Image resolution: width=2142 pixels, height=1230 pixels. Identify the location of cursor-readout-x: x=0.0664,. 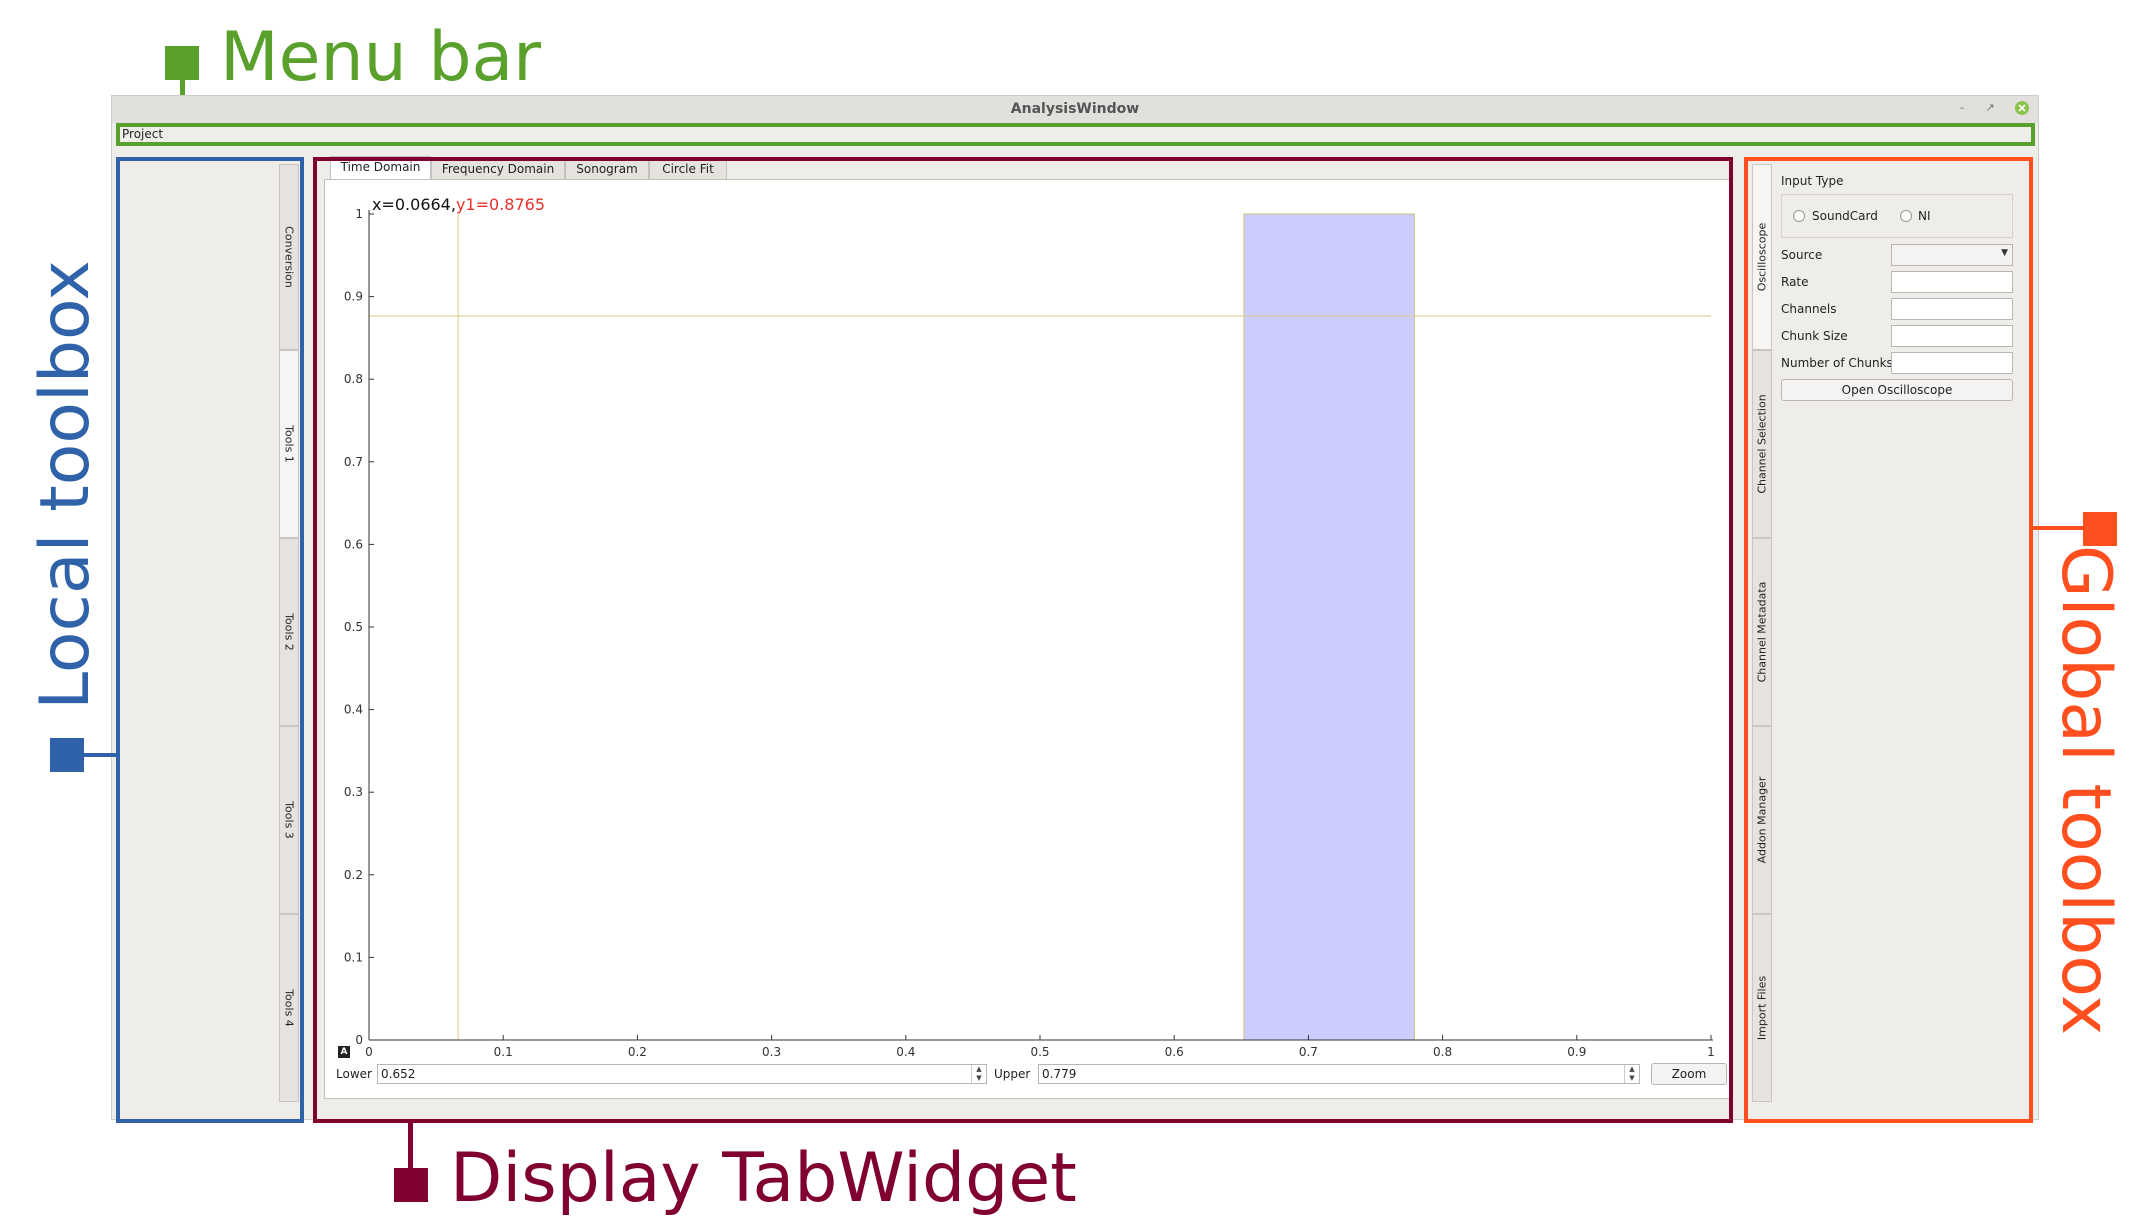
(414, 204).